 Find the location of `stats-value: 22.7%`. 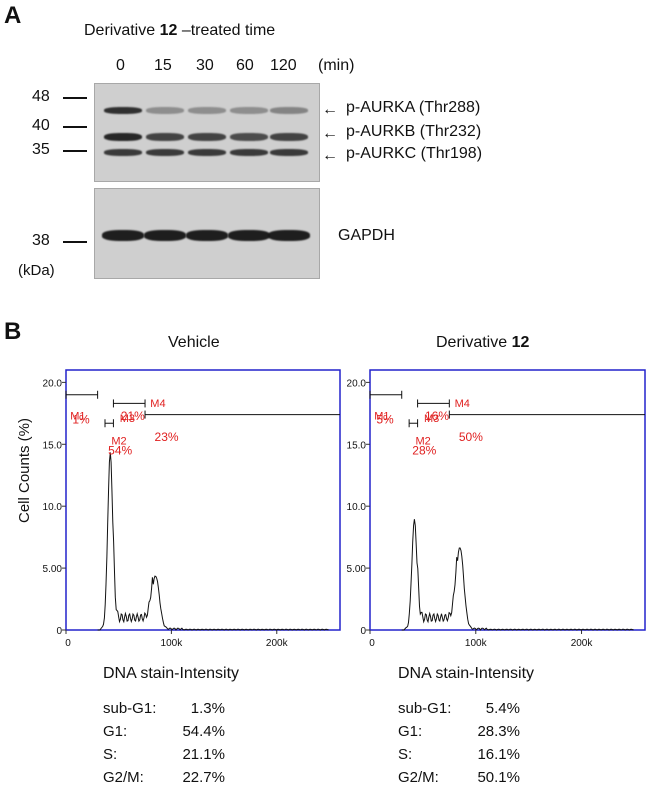

stats-value: 22.7% is located at coordinates (203, 777).